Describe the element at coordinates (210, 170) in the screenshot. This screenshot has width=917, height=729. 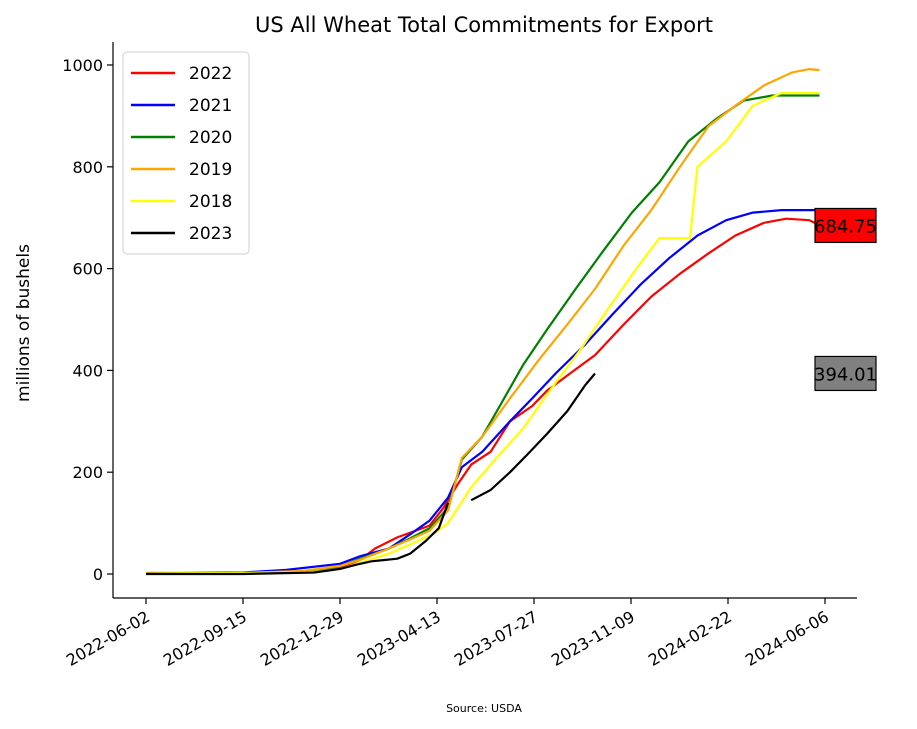
I see `legend-label: 2019` at that location.